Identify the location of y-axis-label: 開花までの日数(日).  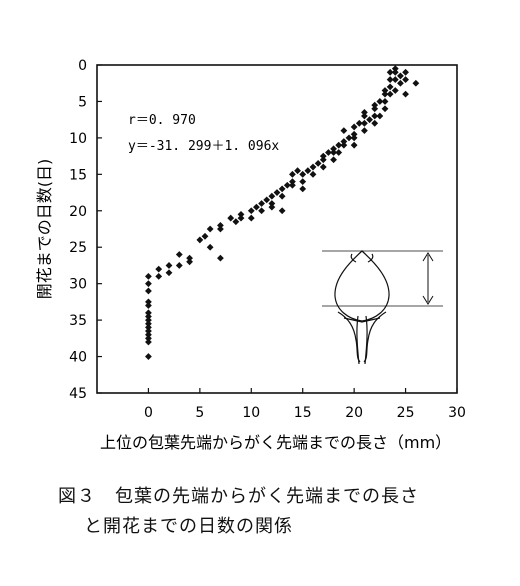
(44, 229).